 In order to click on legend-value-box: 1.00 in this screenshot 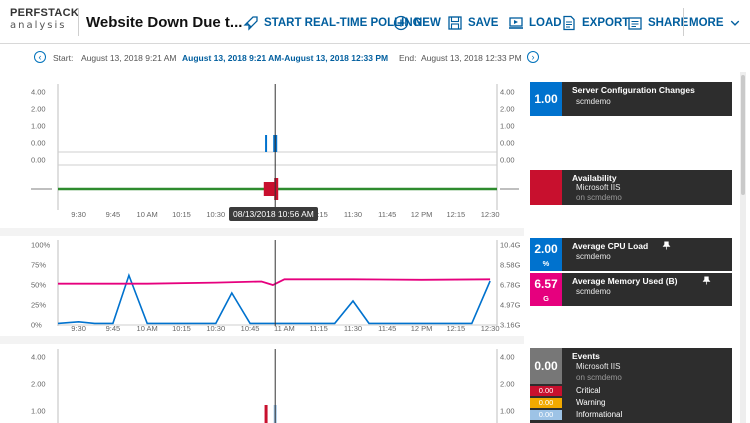, I will do `click(546, 99)`.